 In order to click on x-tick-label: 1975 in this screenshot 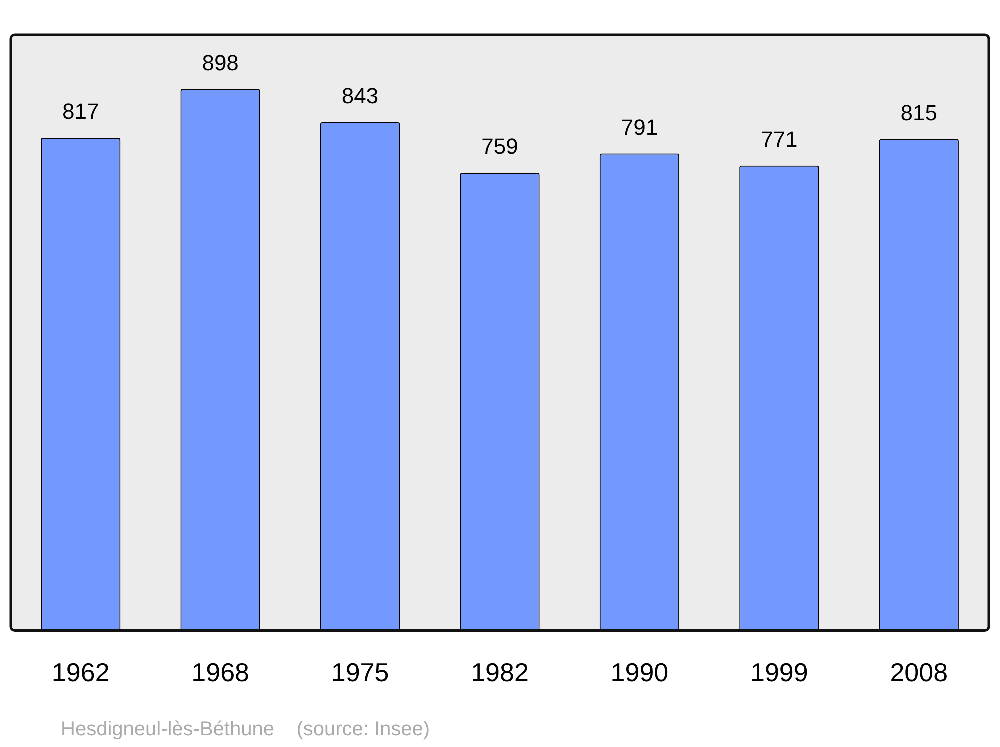, I will do `click(360, 673)`.